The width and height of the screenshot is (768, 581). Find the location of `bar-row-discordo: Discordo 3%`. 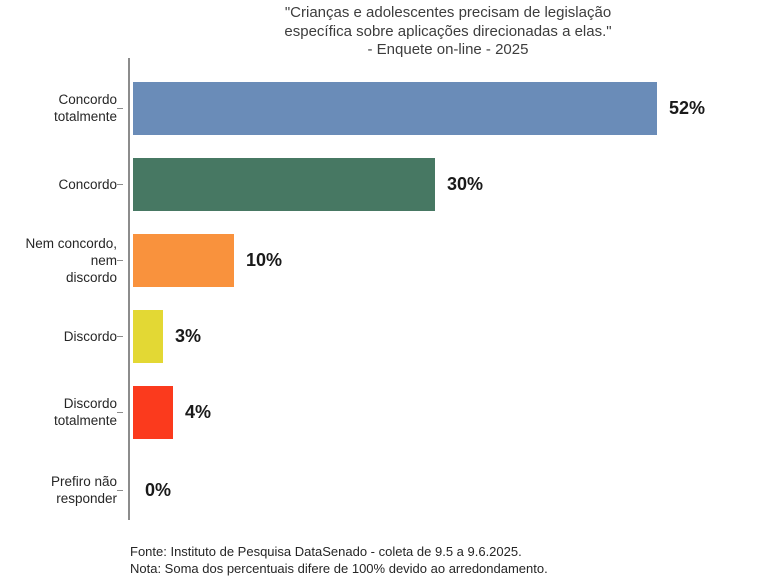

bar-row-discordo: Discordo 3% is located at coordinates (384, 336).